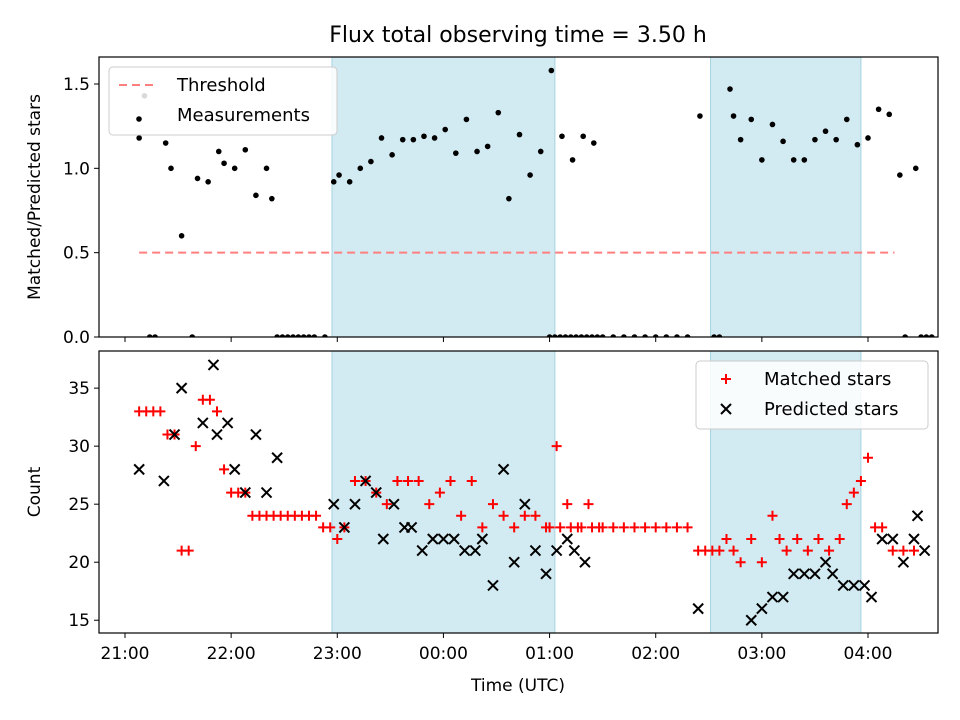 Image resolution: width=960 pixels, height=720 pixels. Describe the element at coordinates (518, 35) in the screenshot. I see `chart-title: Flux total observing time = 3.50 h` at that location.